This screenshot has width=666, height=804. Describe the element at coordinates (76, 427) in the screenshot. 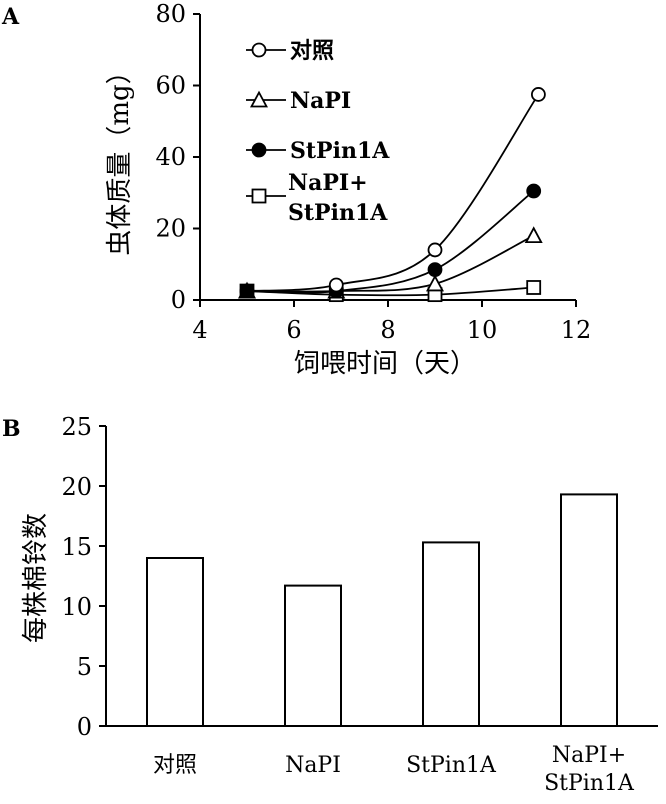

I see `b-y-tick-label-25: 25` at that location.